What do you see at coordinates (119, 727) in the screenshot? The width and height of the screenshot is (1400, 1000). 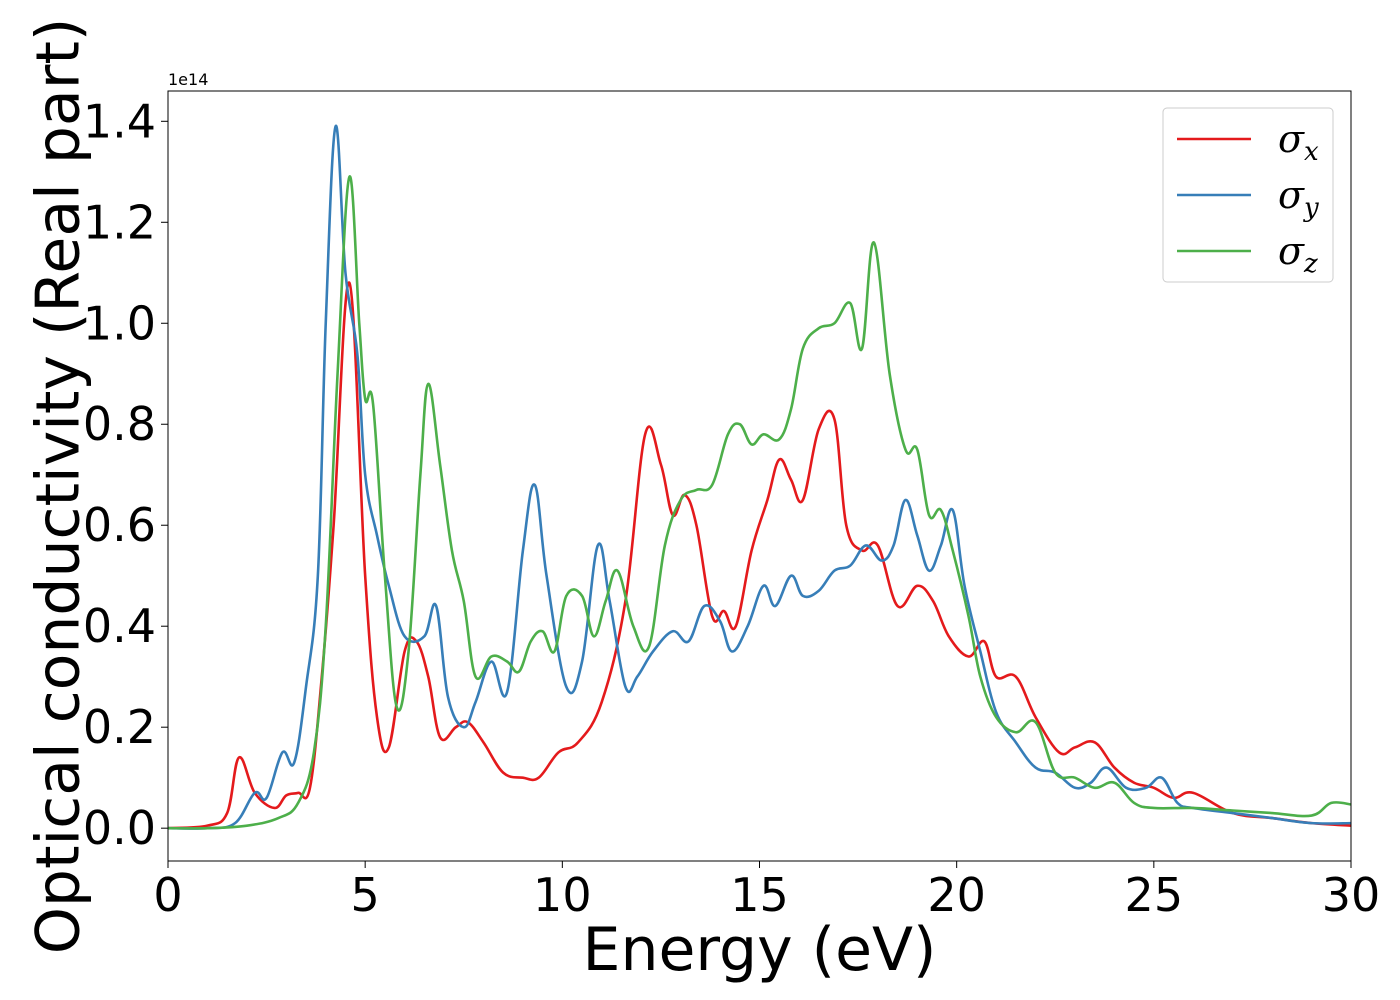 I see `y-tick-label: 0.2` at bounding box center [119, 727].